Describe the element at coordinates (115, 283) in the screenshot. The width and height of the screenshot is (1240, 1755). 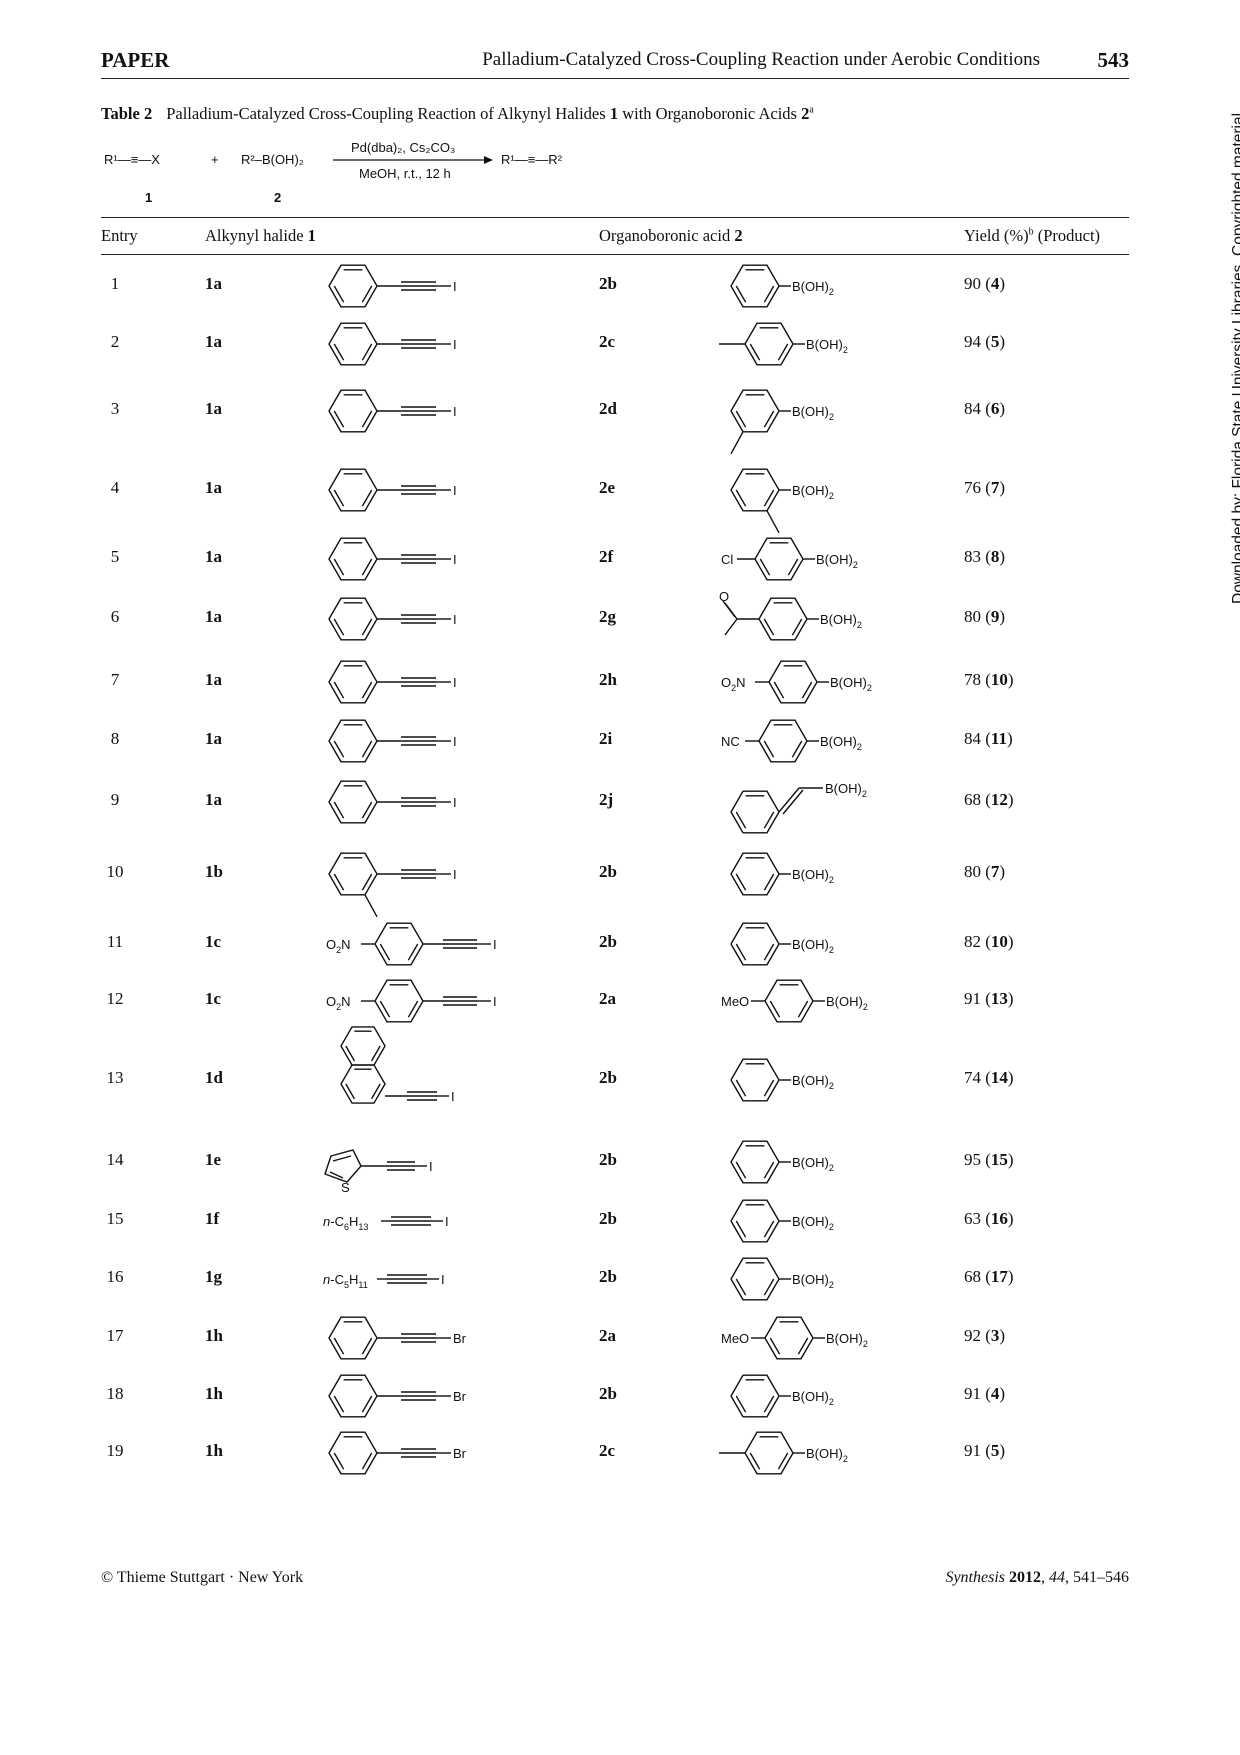
I see `entry-number: 1` at that location.